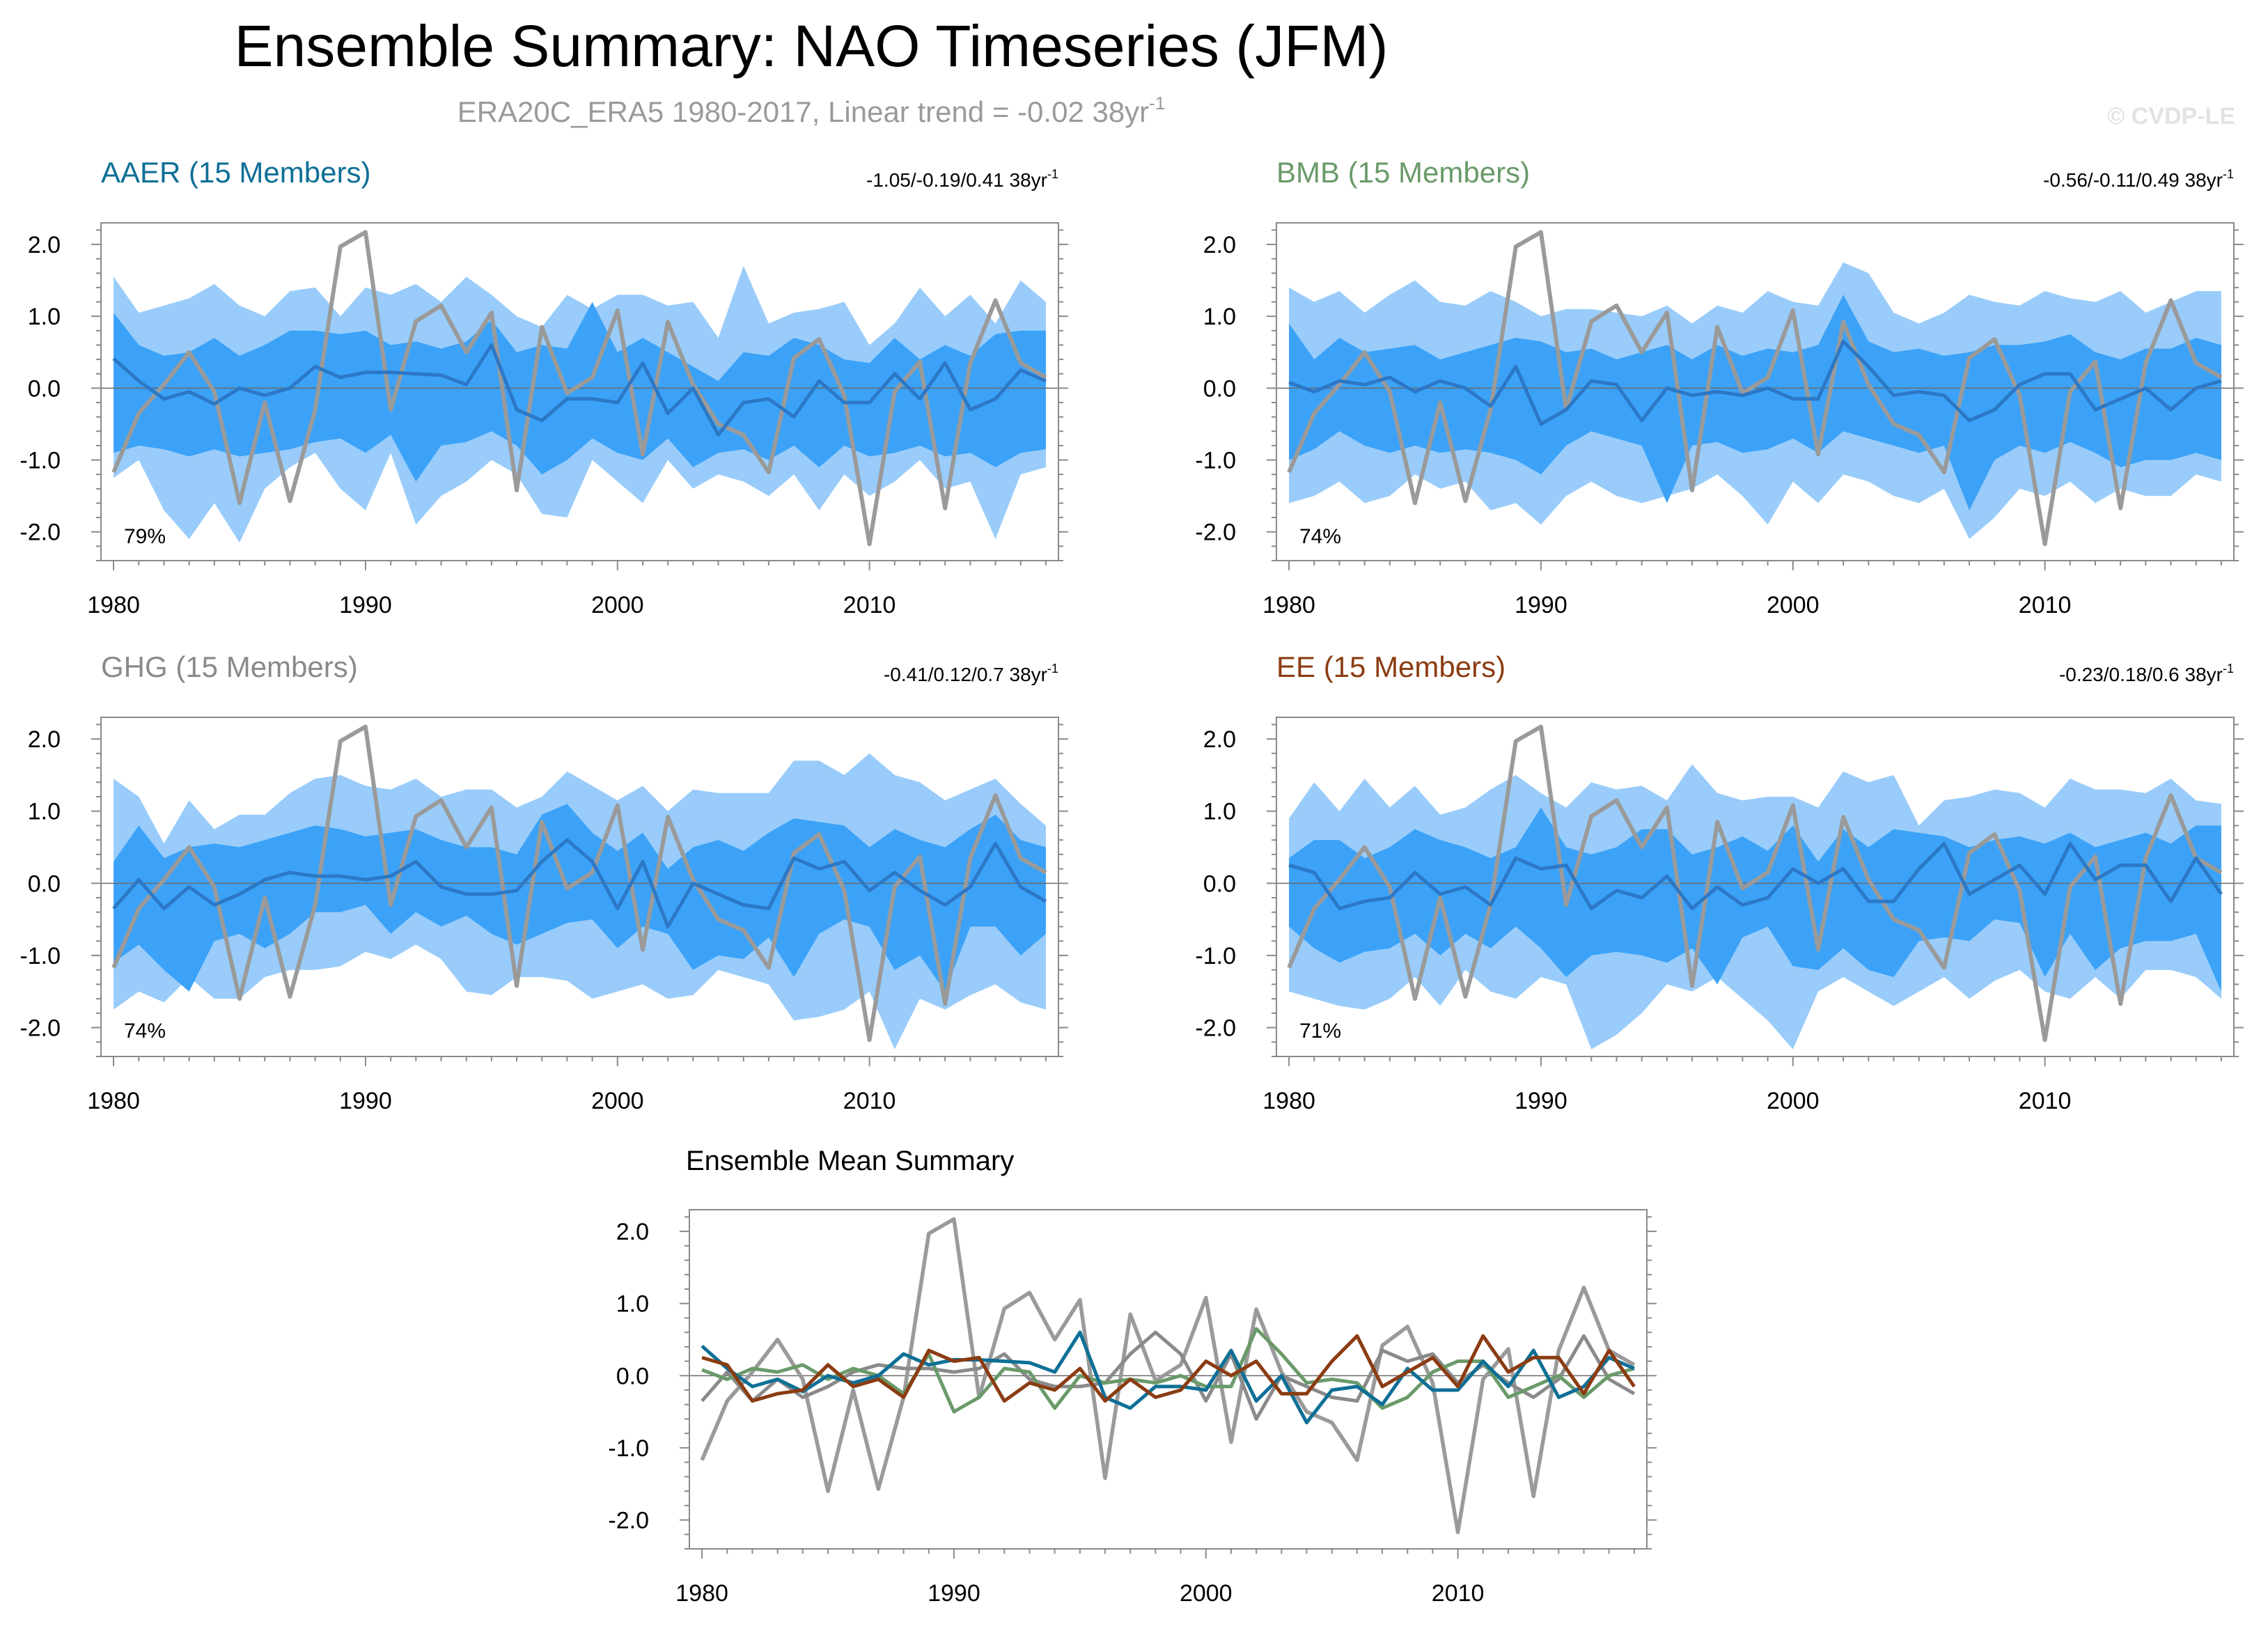 This screenshot has height=1638, width=2268. Describe the element at coordinates (235, 172) in the screenshot. I see `panel-title: AAER (15 Members)` at that location.